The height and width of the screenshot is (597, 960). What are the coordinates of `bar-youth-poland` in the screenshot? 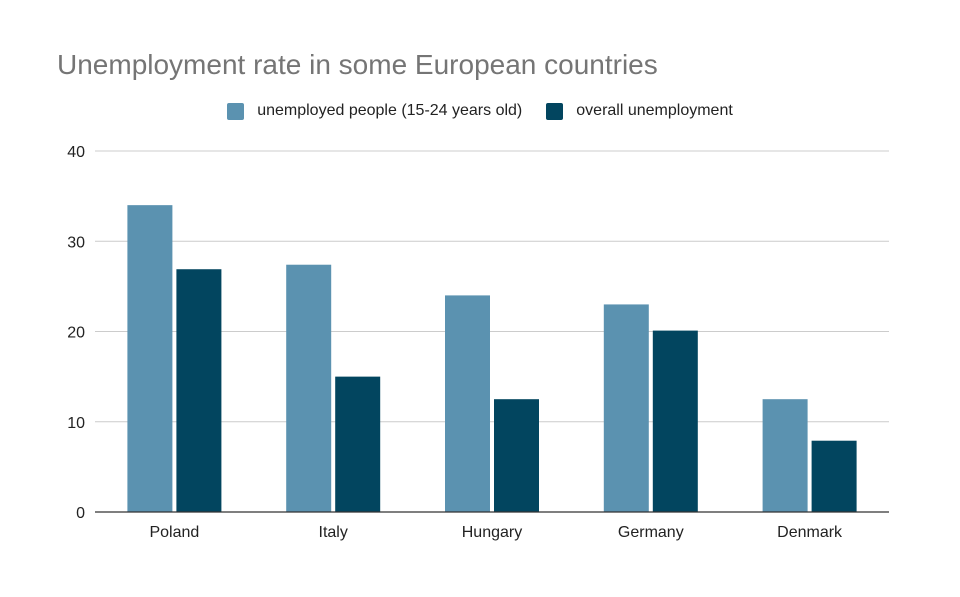 It's located at (150, 358).